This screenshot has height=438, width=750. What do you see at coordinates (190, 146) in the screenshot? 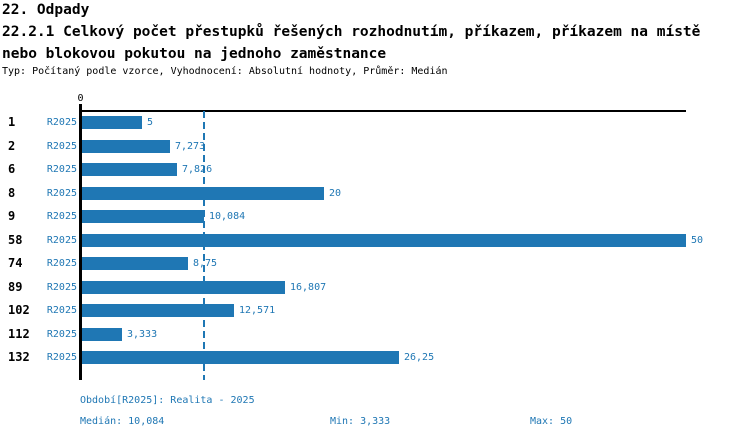
I see `bar-value-label: 7,273` at bounding box center [190, 146].